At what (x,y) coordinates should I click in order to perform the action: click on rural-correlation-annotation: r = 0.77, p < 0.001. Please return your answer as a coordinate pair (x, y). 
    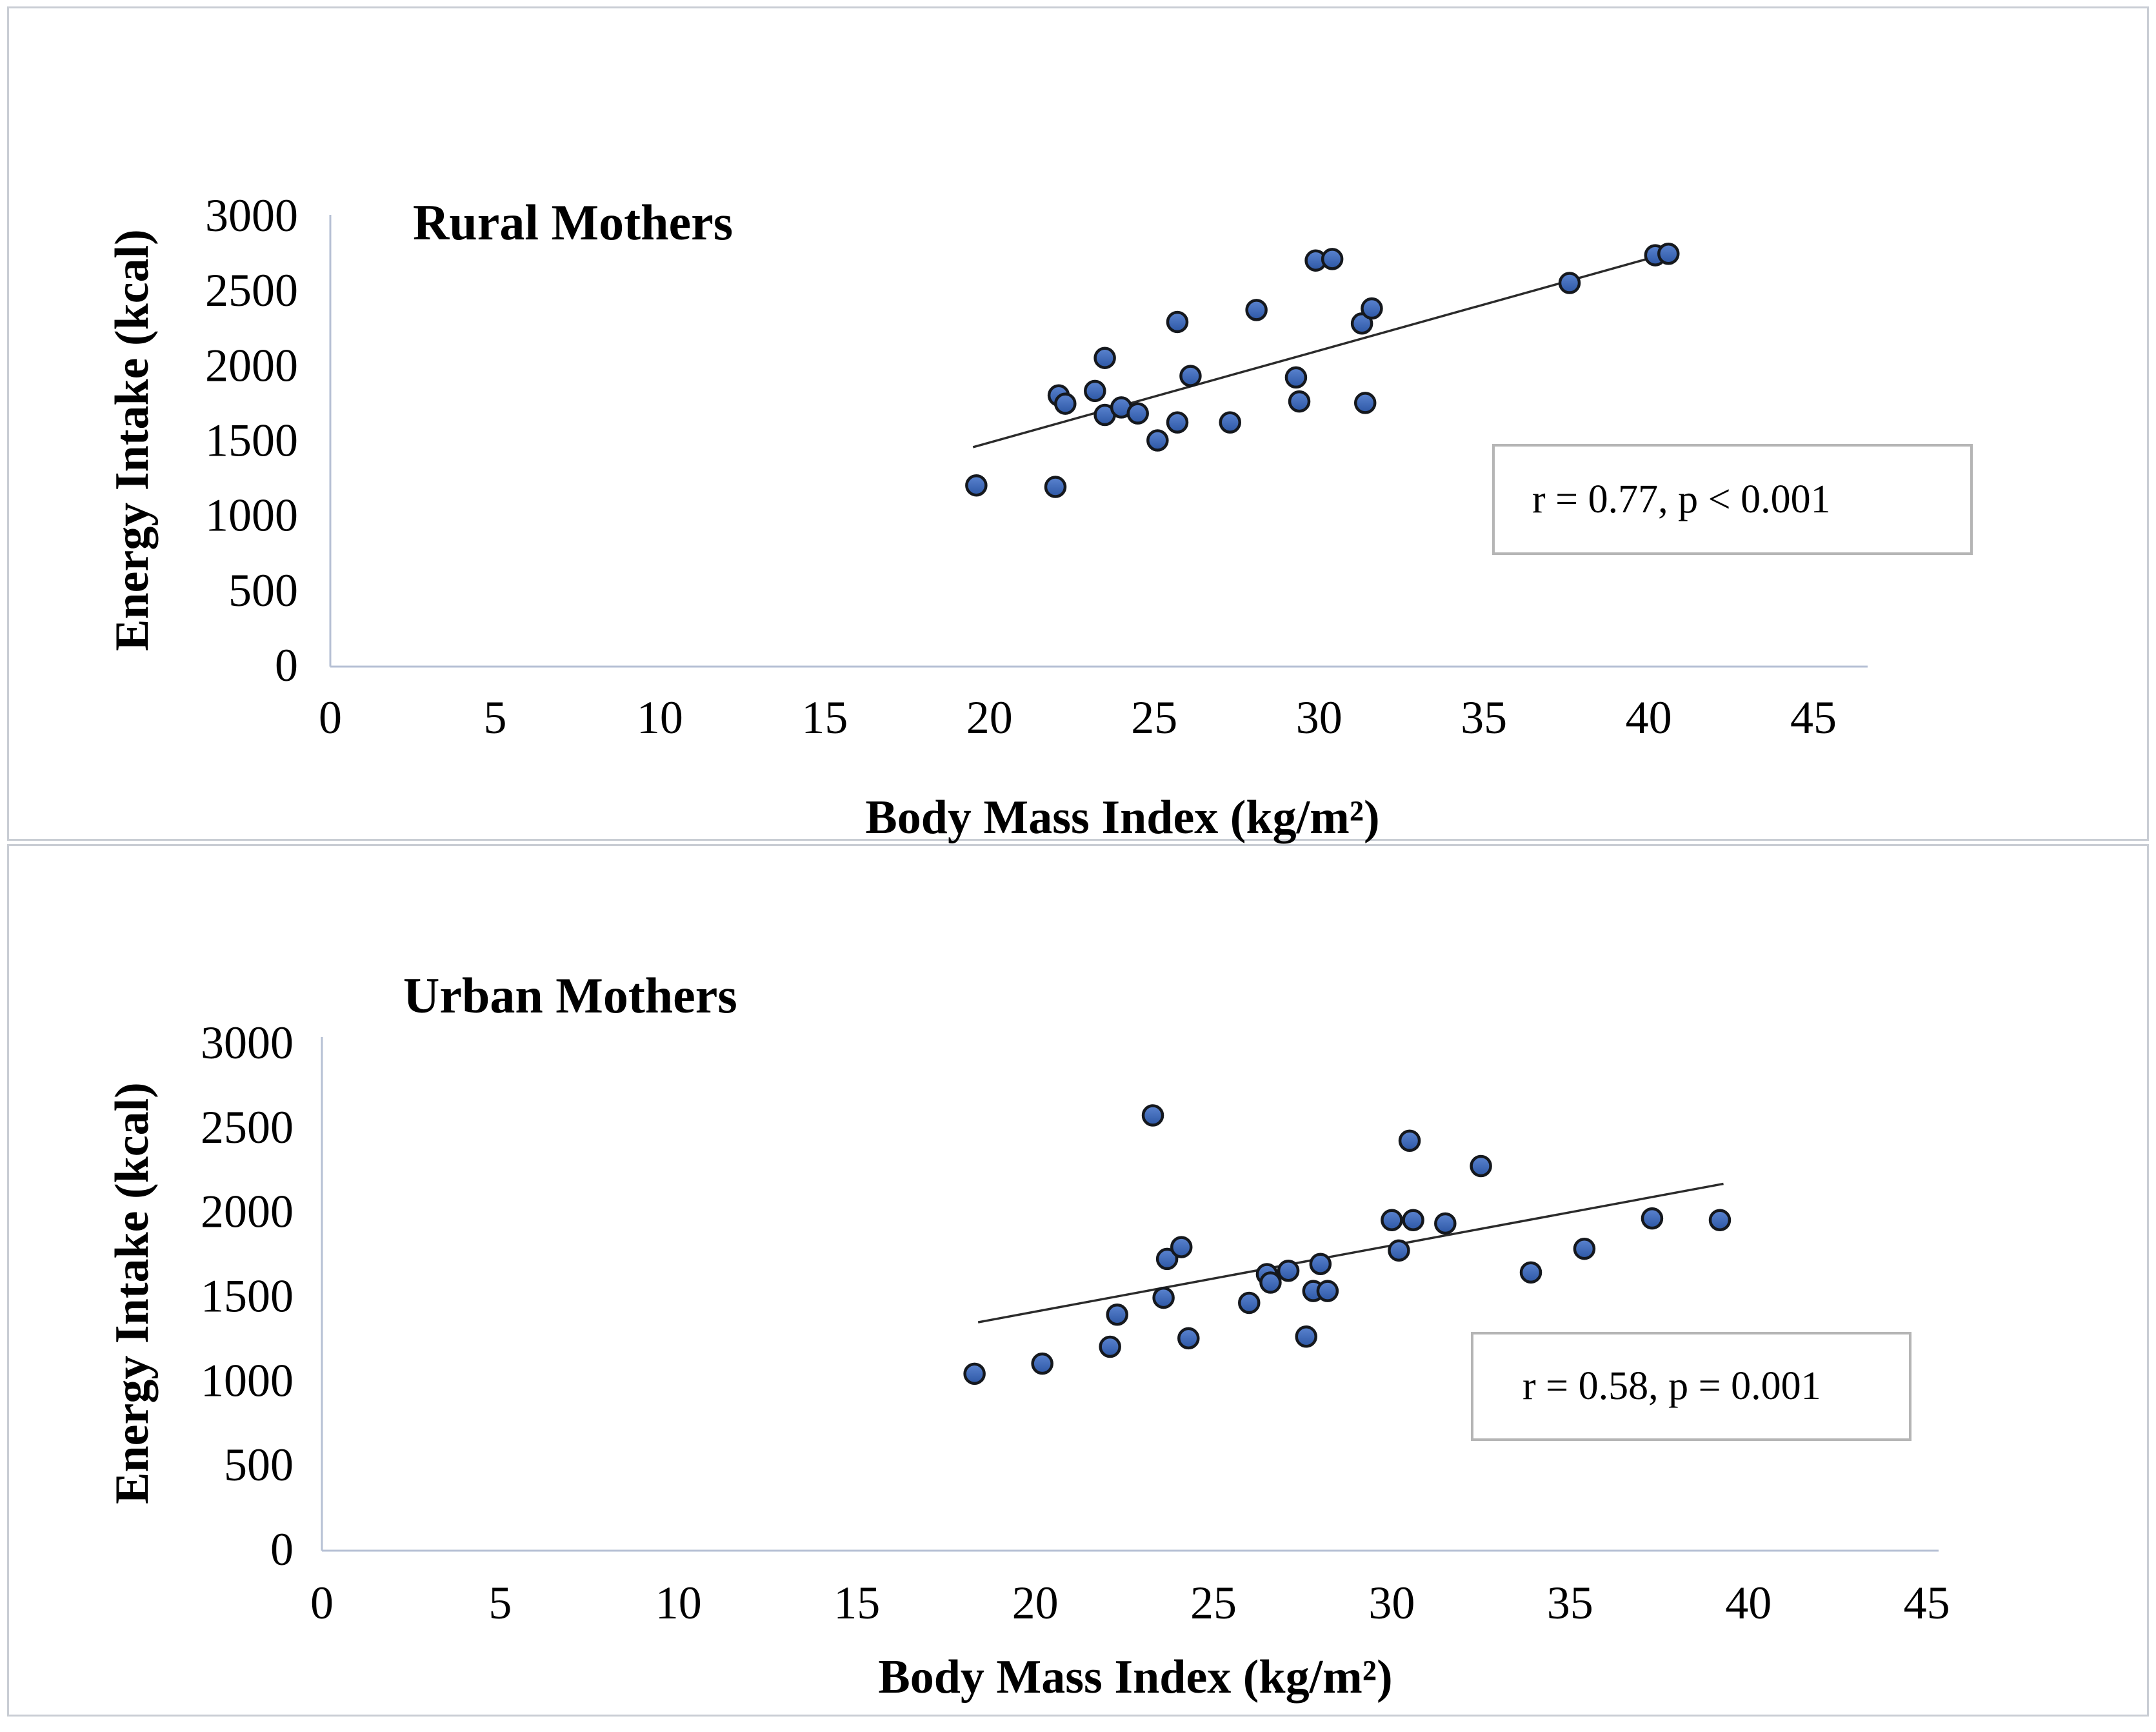
    Looking at the image, I should click on (1733, 499).